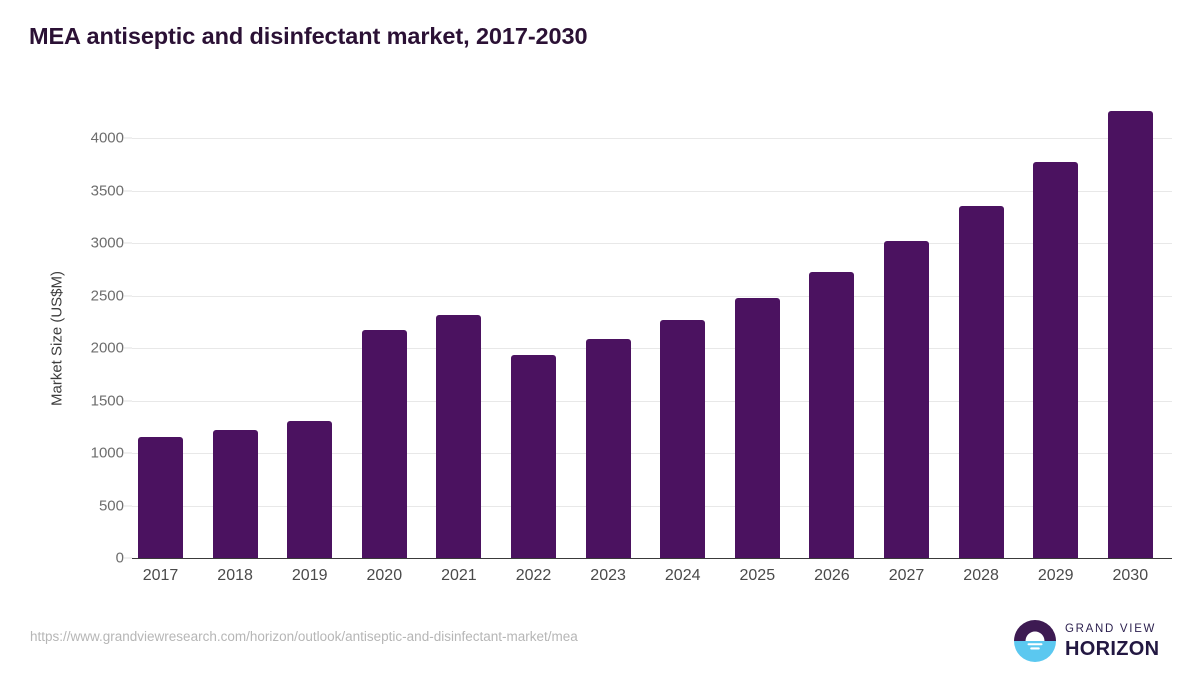 This screenshot has height=675, width=1200. Describe the element at coordinates (160, 497) in the screenshot. I see `bar-2017` at that location.